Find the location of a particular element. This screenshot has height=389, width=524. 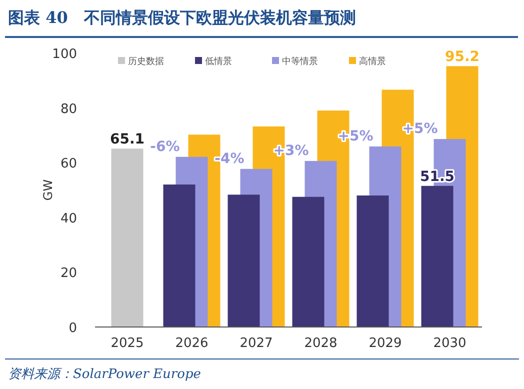

y-tick-label: 60 is located at coordinates (68, 164).